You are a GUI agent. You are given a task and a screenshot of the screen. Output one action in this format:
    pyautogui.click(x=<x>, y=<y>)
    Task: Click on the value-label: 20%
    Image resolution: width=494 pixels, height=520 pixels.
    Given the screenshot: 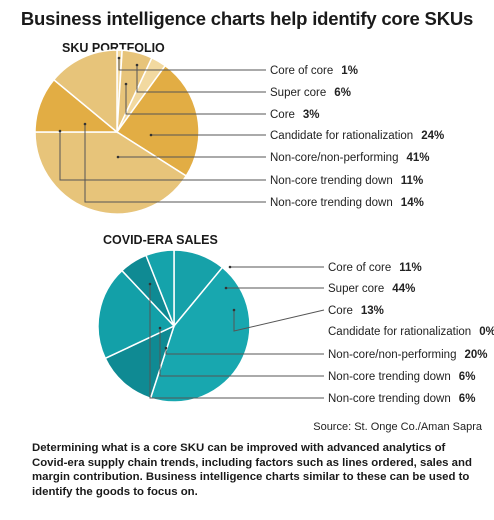 What is the action you would take?
    pyautogui.click(x=476, y=355)
    